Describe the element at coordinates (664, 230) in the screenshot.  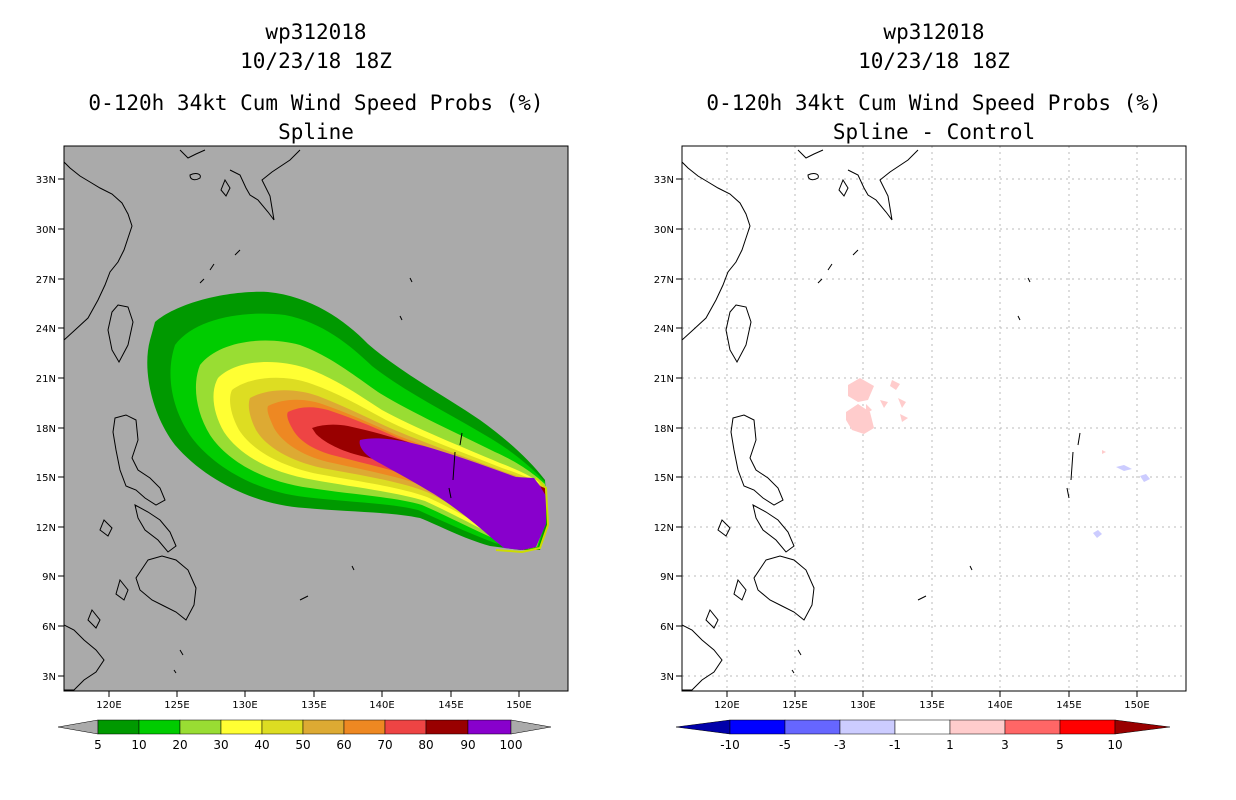
I see `right-ytick-30N: 30N` at that location.